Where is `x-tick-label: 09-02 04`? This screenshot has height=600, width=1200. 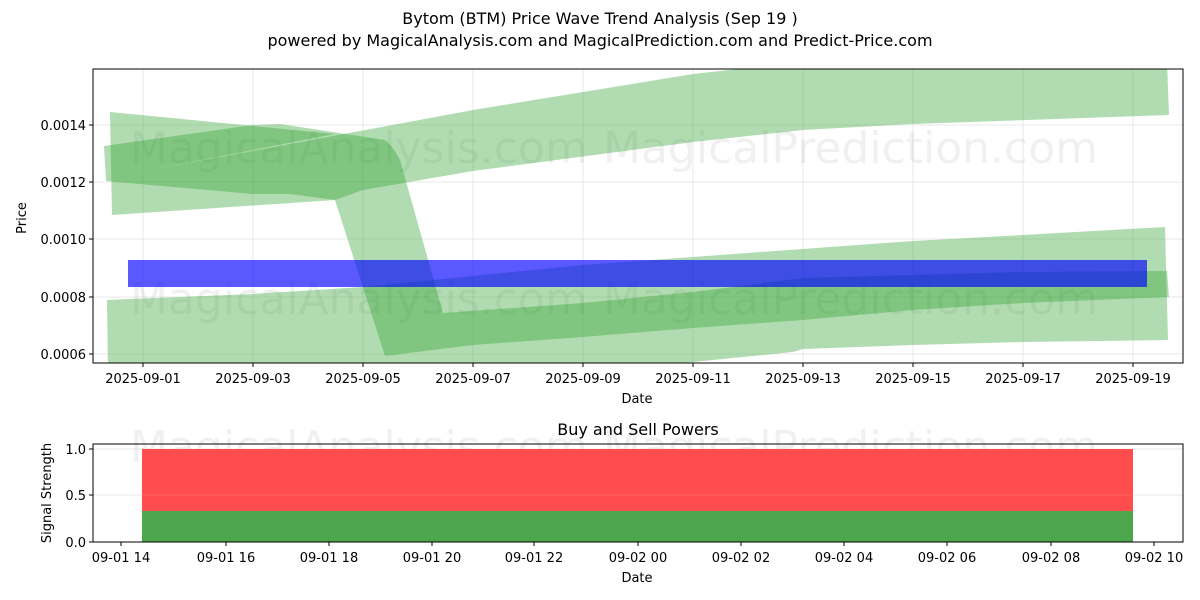 x-tick-label: 09-02 04 is located at coordinates (844, 558).